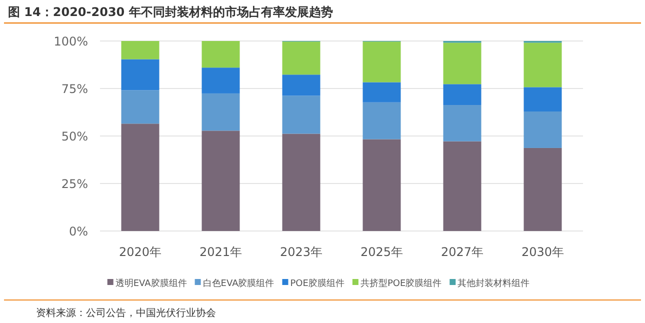 This screenshot has height=323, width=645. What do you see at coordinates (170, 12) in the screenshot?
I see `chart-title: 图 14：2020-2030 年不同封装材料的市场占有率发展趋势` at bounding box center [170, 12].